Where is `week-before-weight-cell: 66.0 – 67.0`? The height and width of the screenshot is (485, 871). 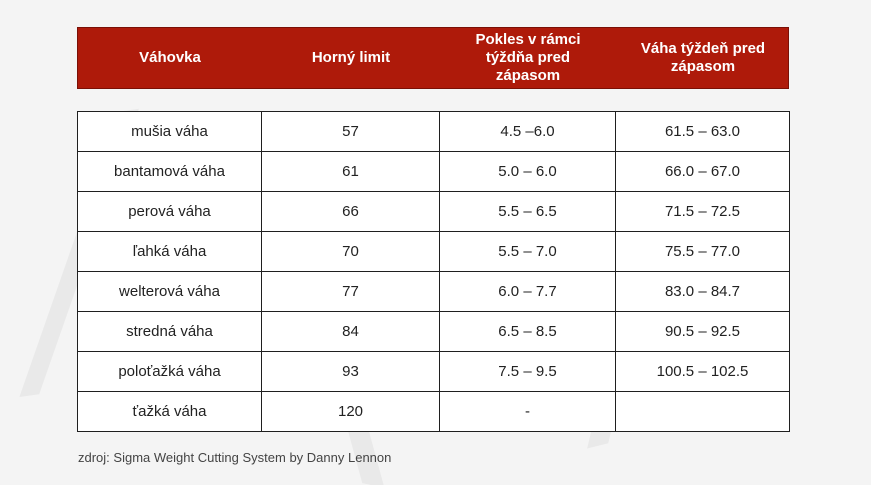
week-before-weight-cell: 66.0 – 67.0 is located at coordinates (702, 171).